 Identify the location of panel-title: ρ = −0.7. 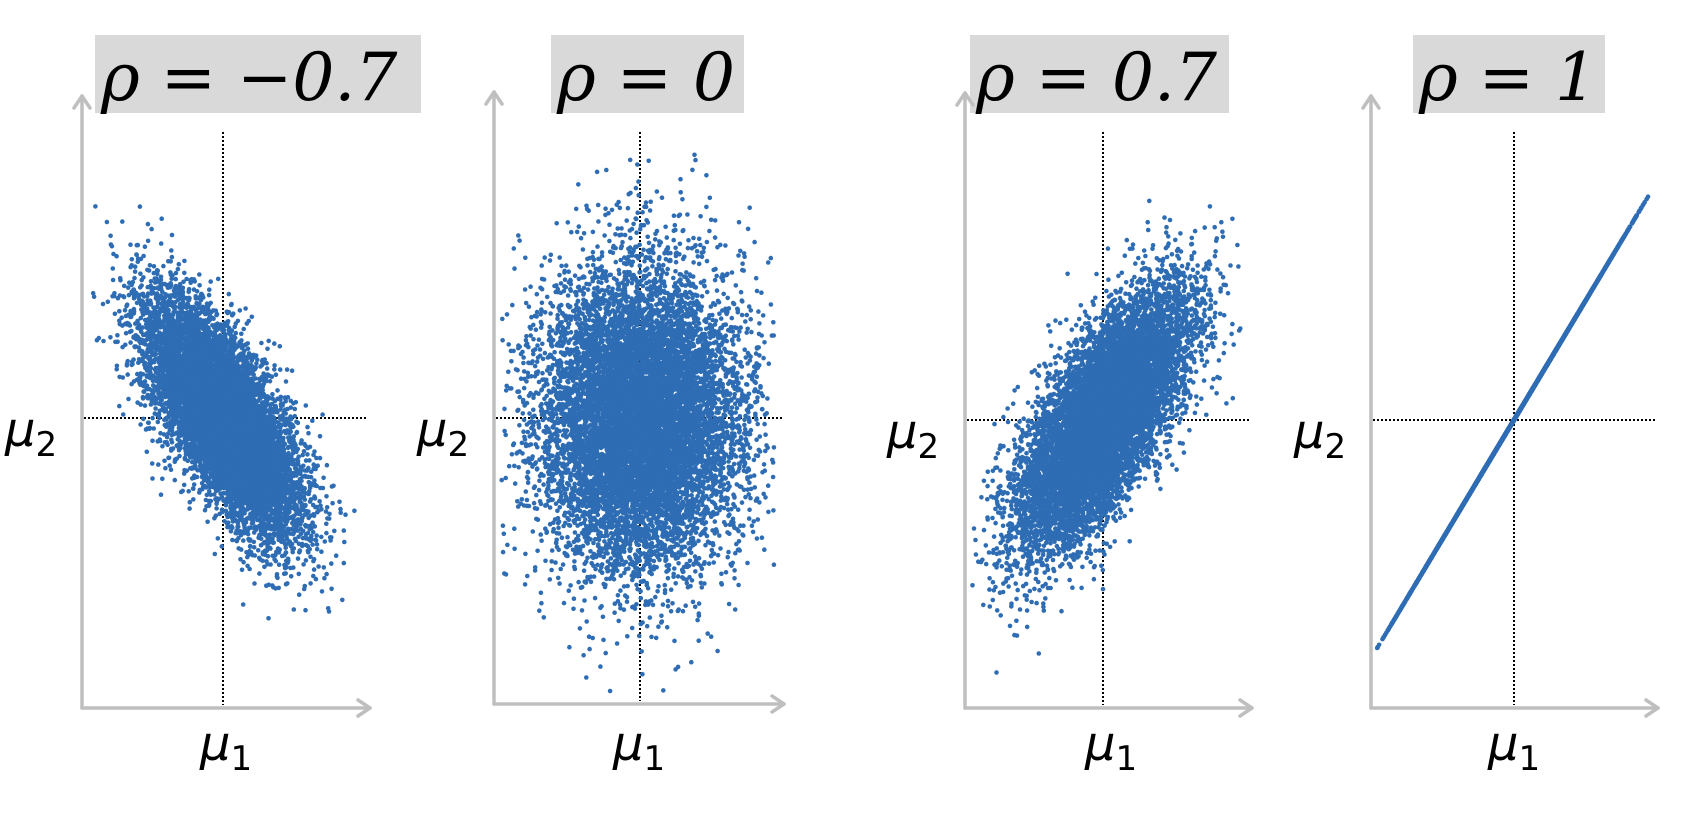
(248, 77).